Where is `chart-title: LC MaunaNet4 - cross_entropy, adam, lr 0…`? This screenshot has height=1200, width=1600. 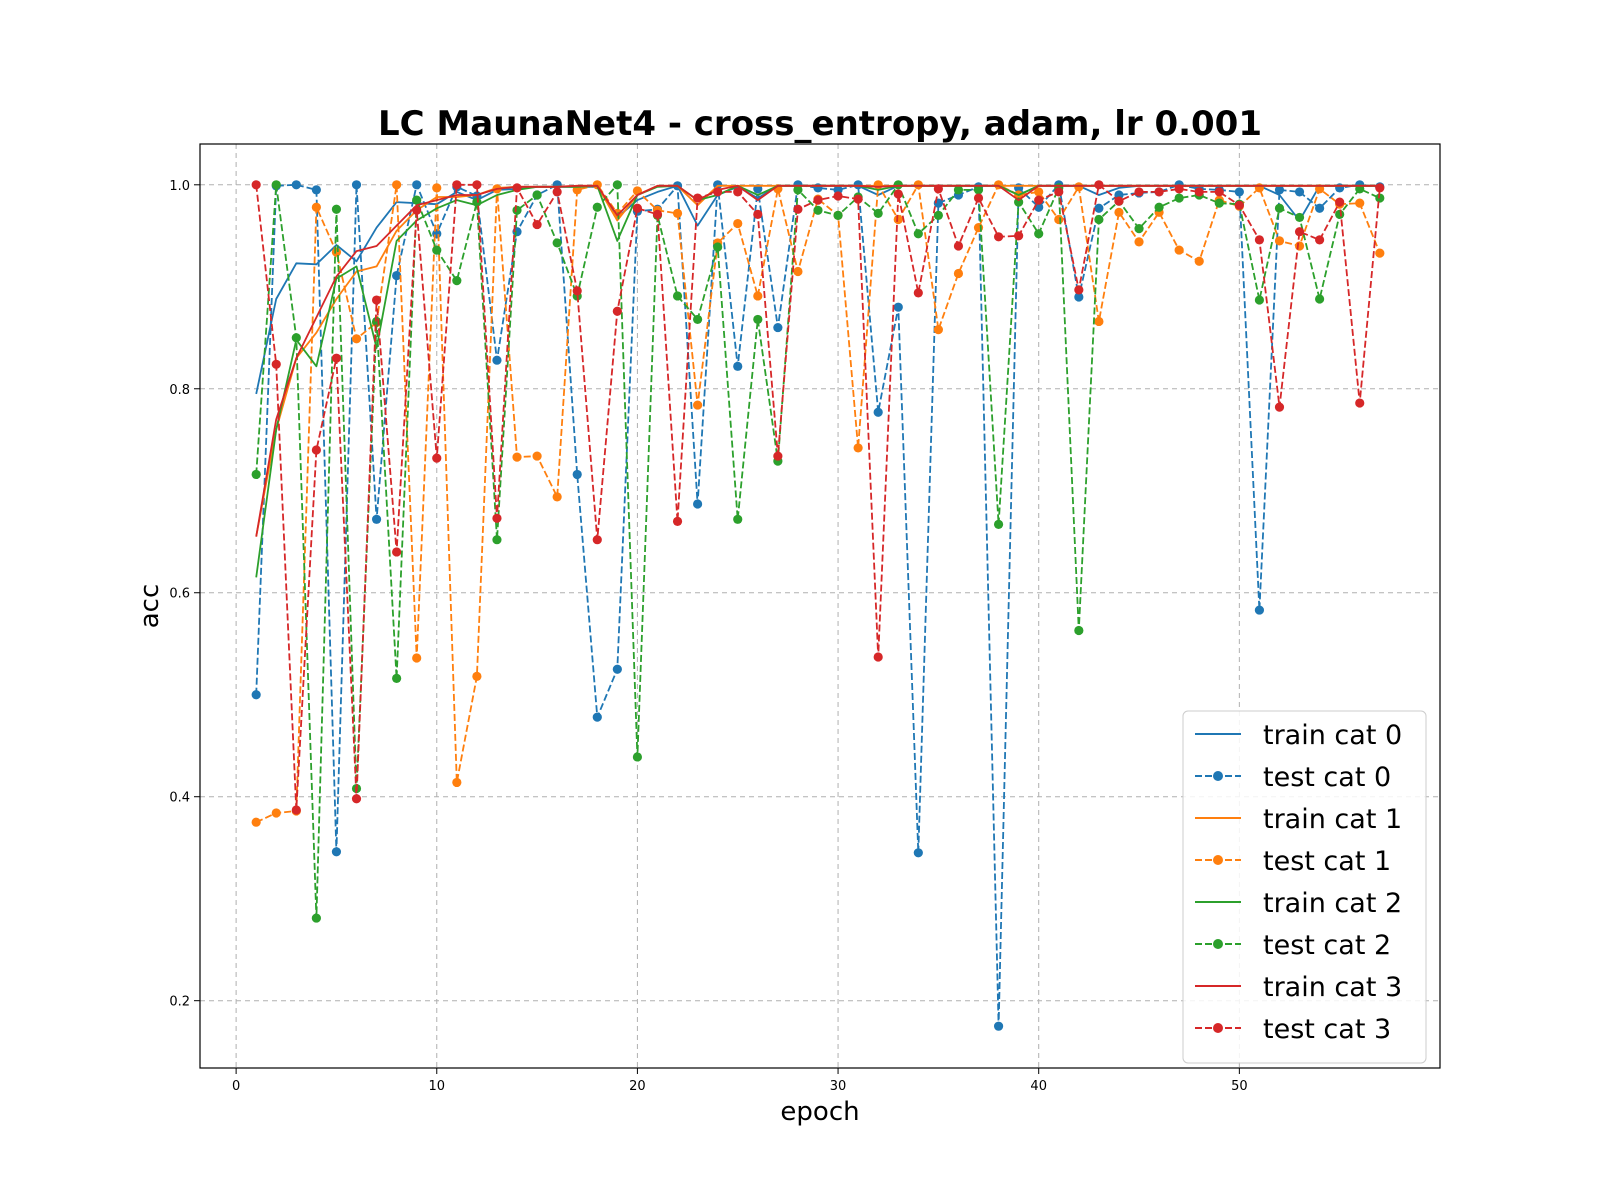 chart-title: LC MaunaNet4 - cross_entropy, adam, lr 0… is located at coordinates (820, 124).